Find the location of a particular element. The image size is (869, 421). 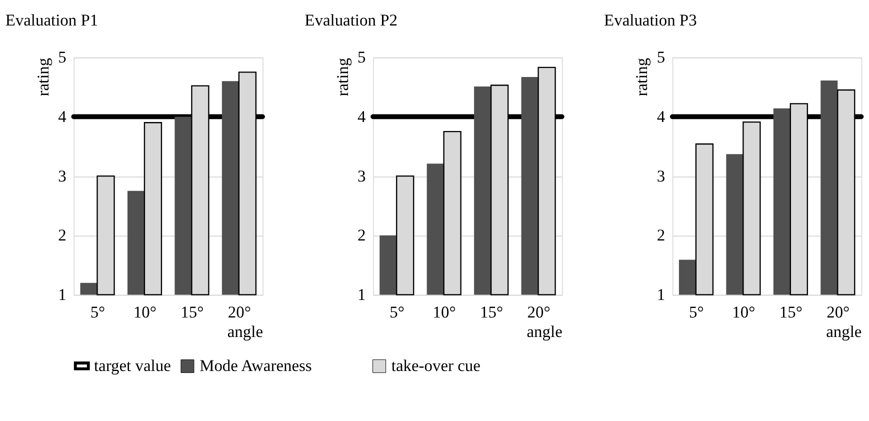

legend-label: take-over cue is located at coordinates (435, 366).